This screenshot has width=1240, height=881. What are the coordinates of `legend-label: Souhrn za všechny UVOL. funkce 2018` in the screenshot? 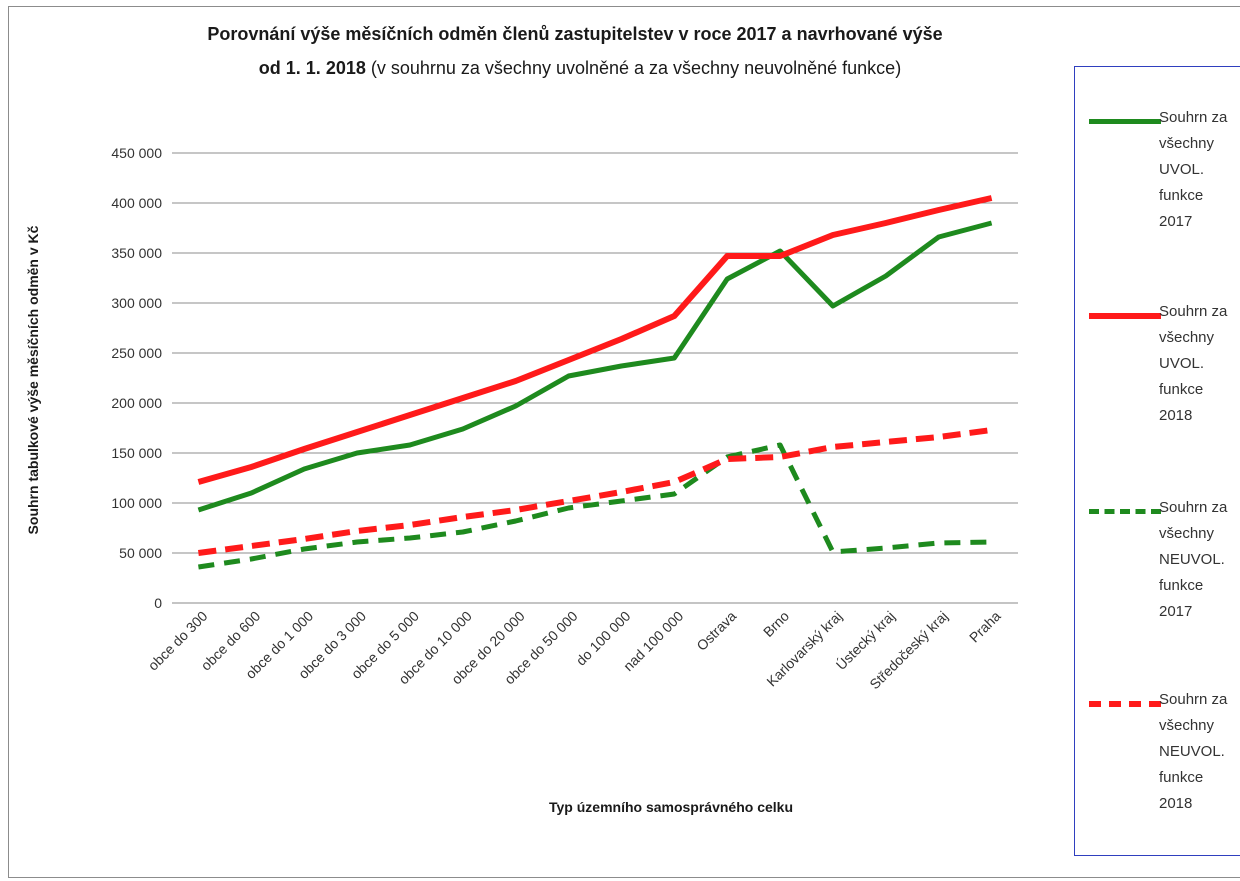 It's located at (1193, 363).